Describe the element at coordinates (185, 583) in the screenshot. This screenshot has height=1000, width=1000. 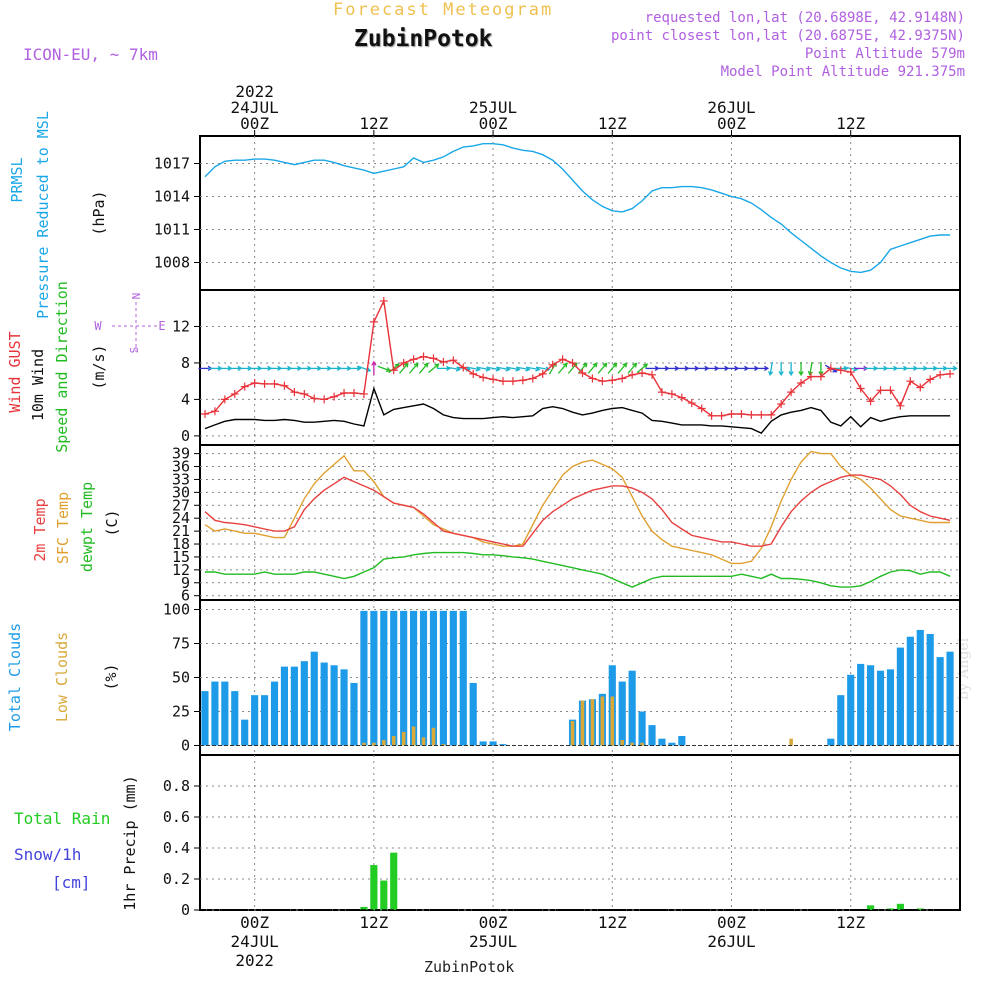
I see `y-tick-label: 9` at that location.